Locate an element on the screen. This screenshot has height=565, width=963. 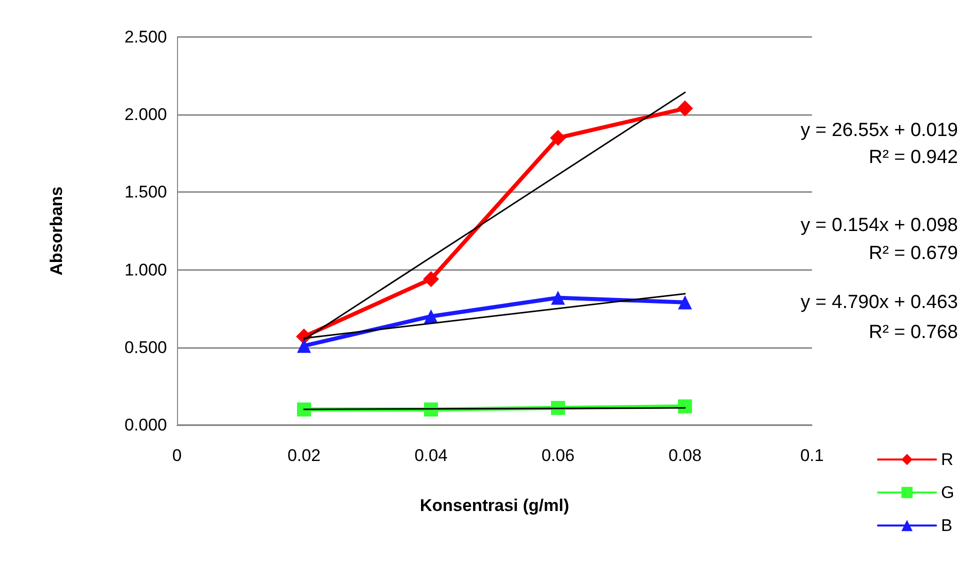
x-tick-label: 0.04 is located at coordinates (431, 455).